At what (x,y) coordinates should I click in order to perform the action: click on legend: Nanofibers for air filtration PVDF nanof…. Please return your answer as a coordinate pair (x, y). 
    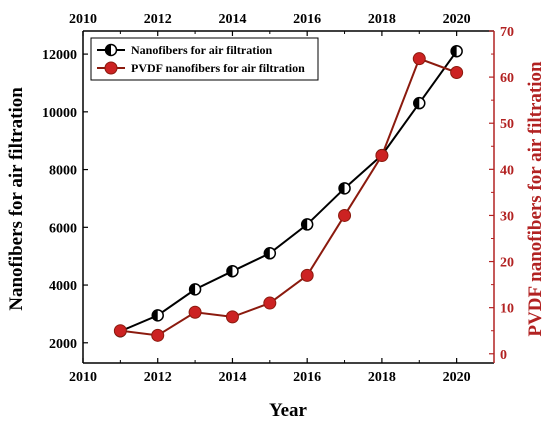
    Looking at the image, I should click on (204, 59).